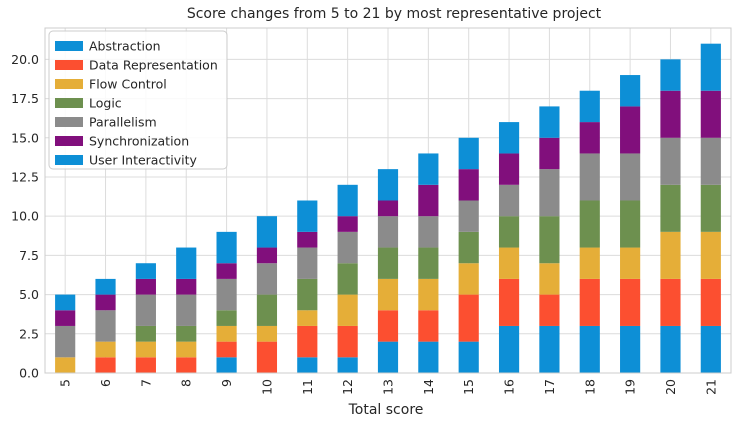  I want to click on x-tick-label: 14, so click(428, 387).